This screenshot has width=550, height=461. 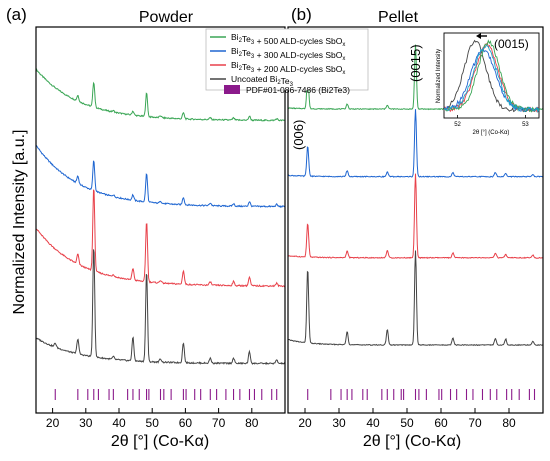 What do you see at coordinates (491, 121) in the screenshot?
I see `inset-x-ticks: 52 53` at bounding box center [491, 121].